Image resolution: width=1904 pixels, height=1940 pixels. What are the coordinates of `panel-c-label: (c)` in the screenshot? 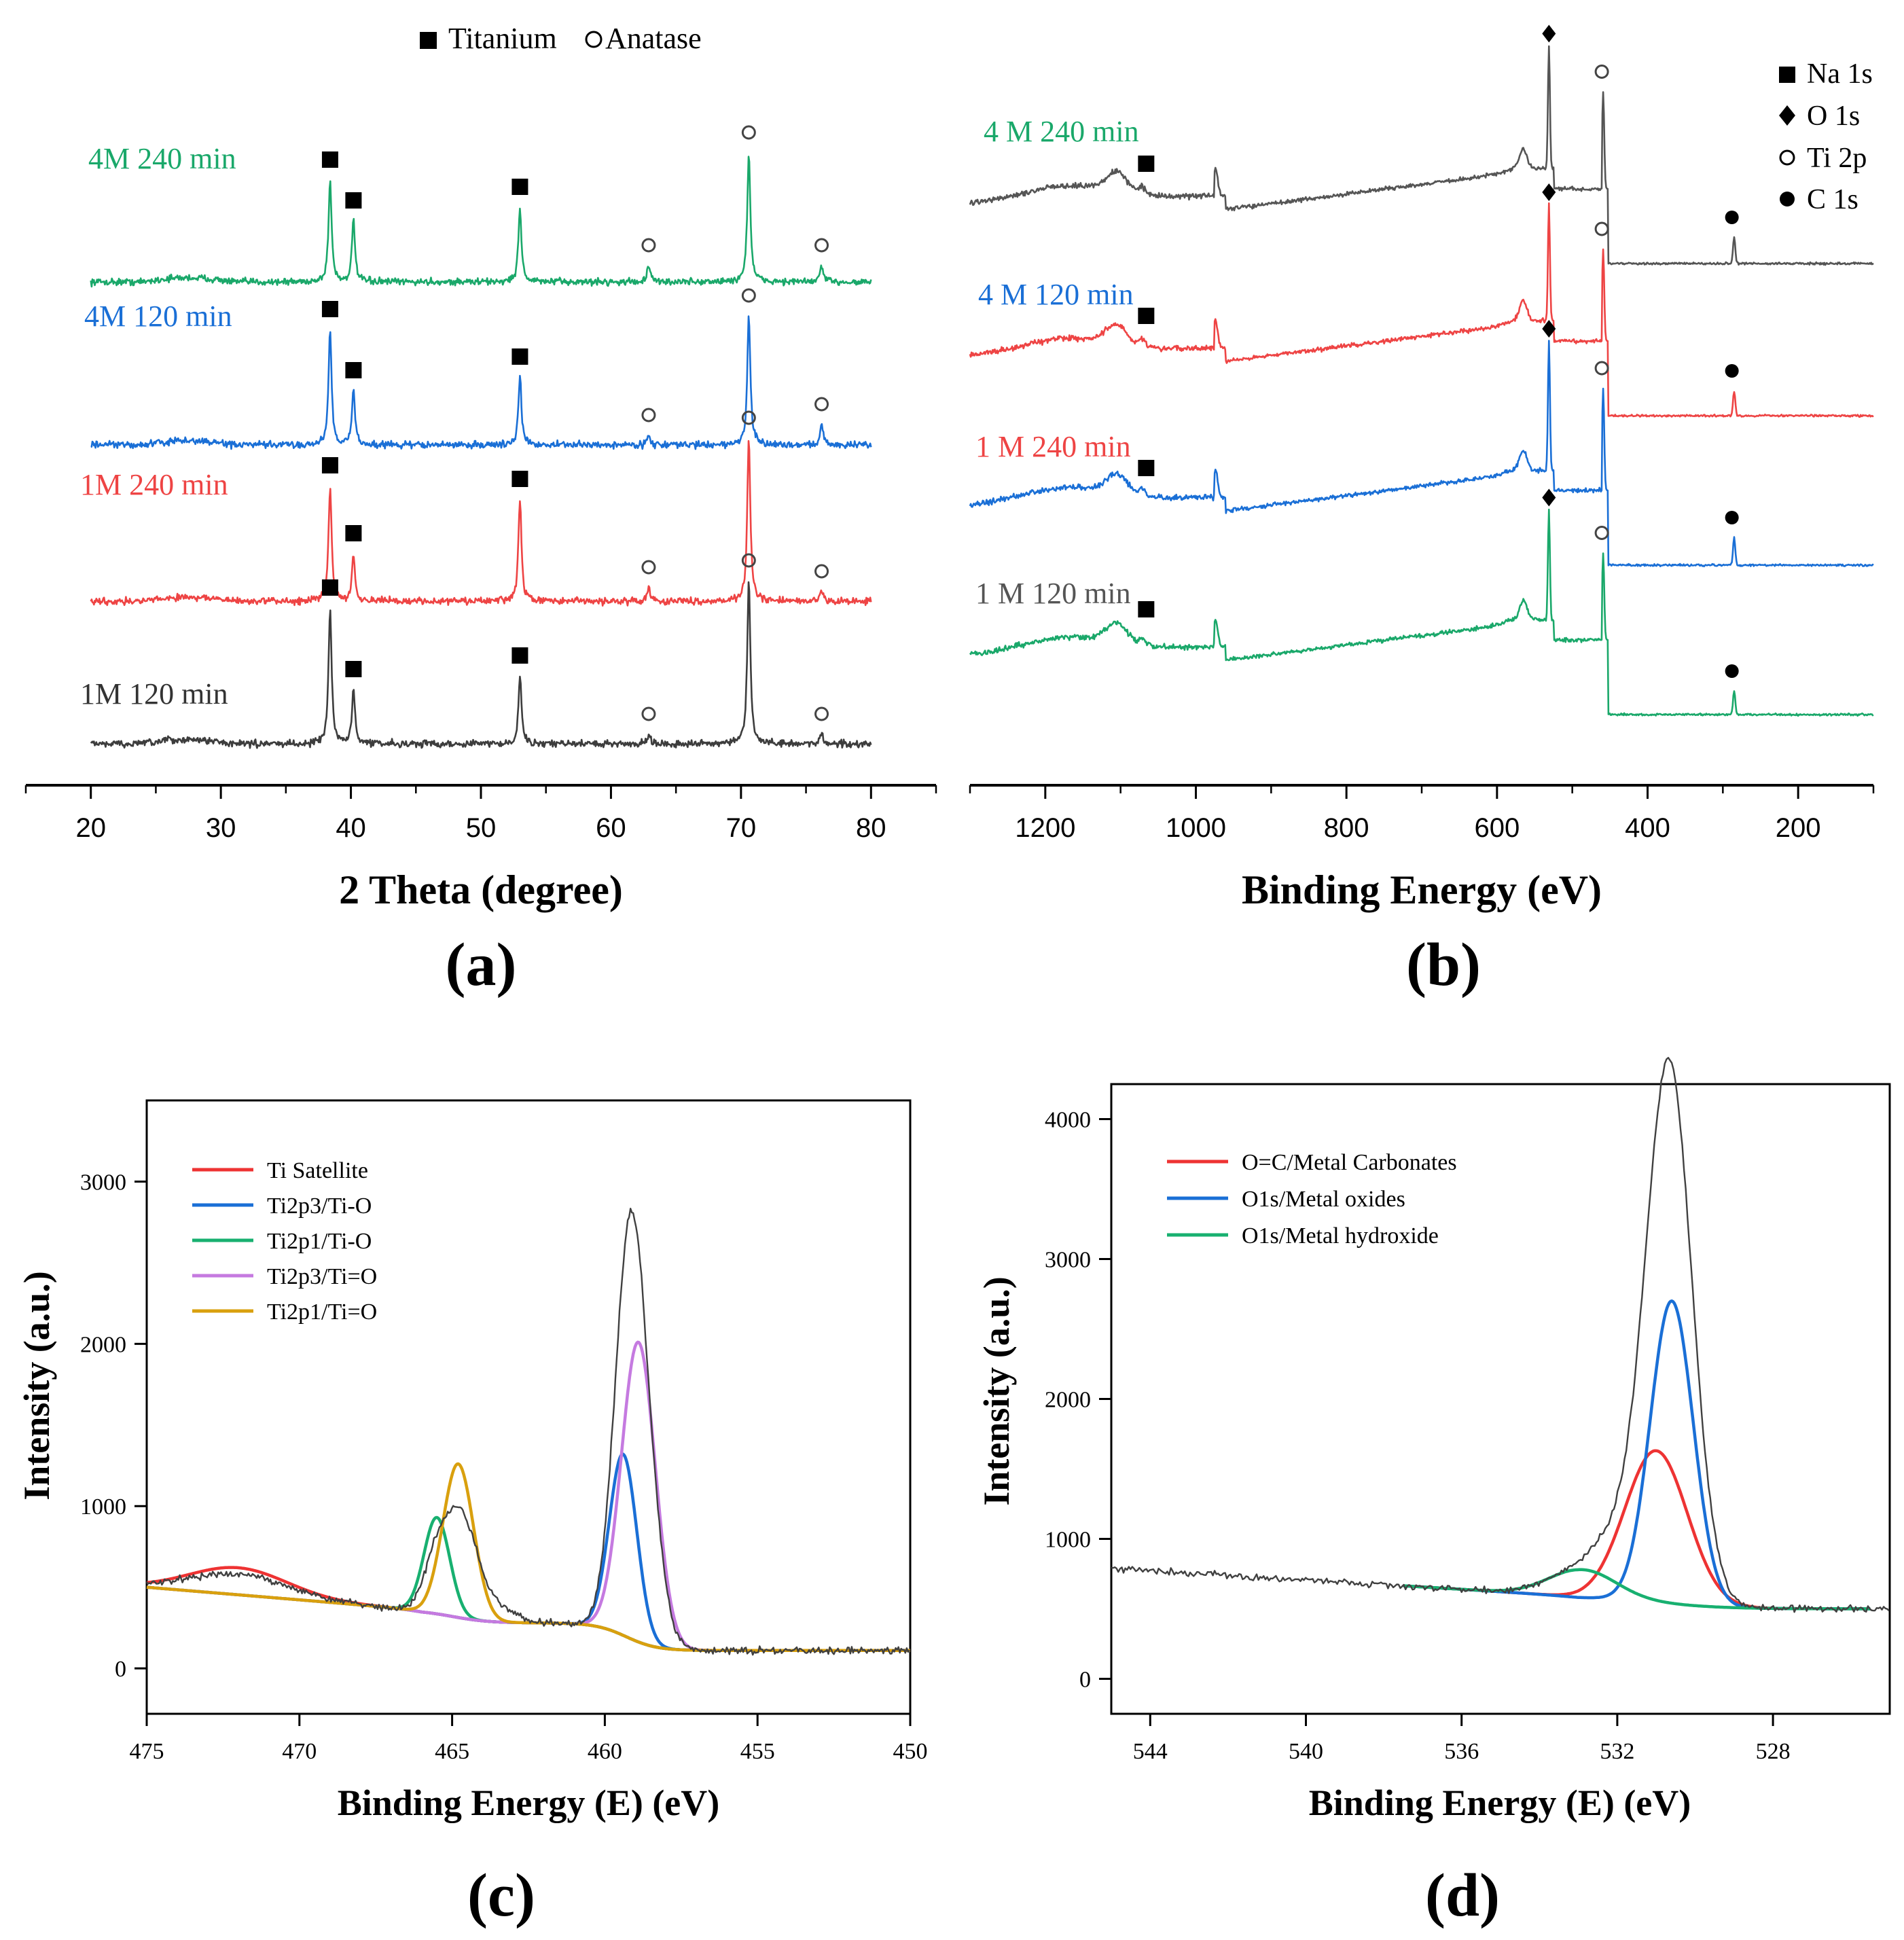 It's located at (501, 1896).